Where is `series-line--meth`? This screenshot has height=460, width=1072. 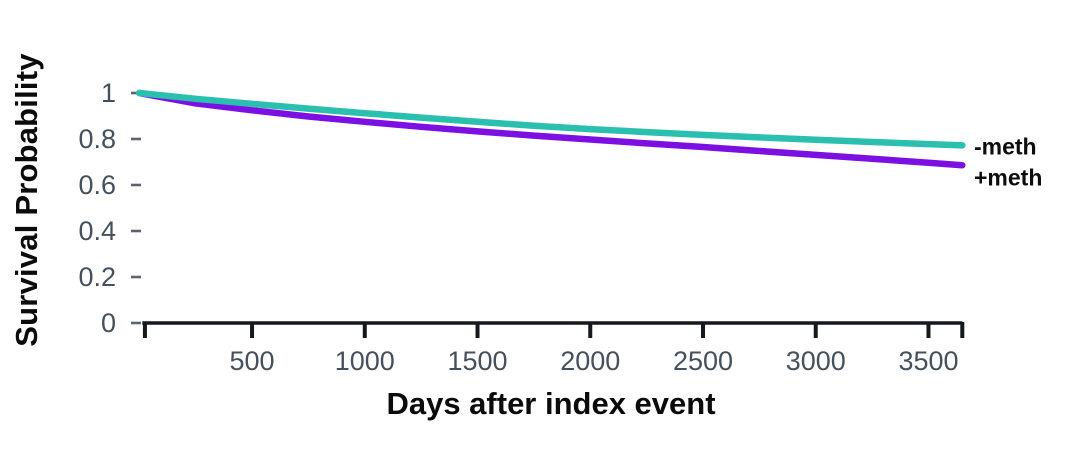
series-line--meth is located at coordinates (551, 119).